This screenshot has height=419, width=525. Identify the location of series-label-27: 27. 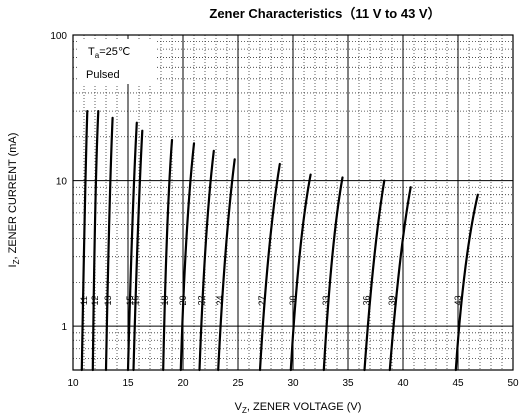
(262, 300).